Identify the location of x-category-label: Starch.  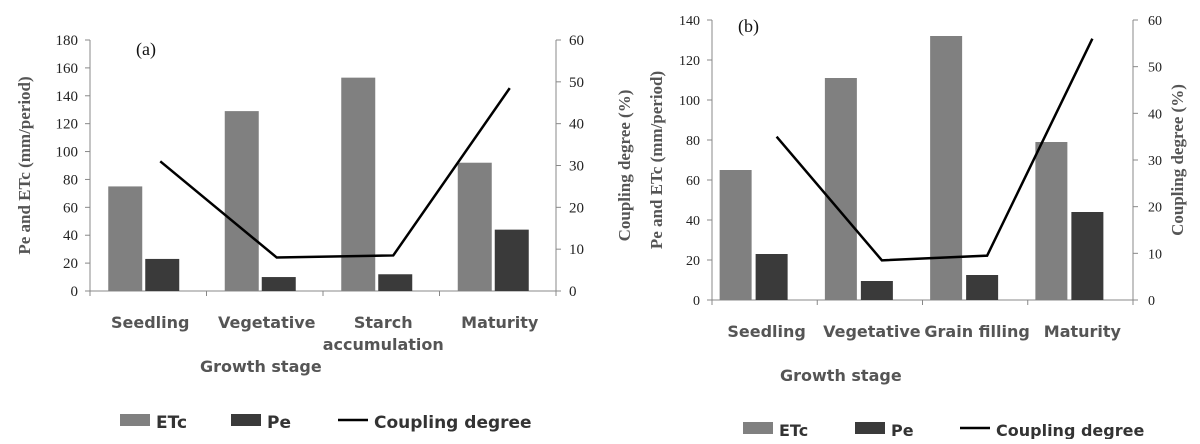
(383, 322).